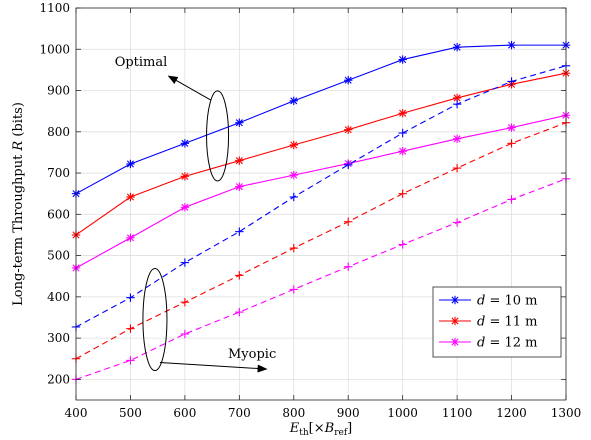 This screenshot has width=591, height=440. What do you see at coordinates (239, 413) in the screenshot?
I see `x-tick-label: 700` at bounding box center [239, 413].